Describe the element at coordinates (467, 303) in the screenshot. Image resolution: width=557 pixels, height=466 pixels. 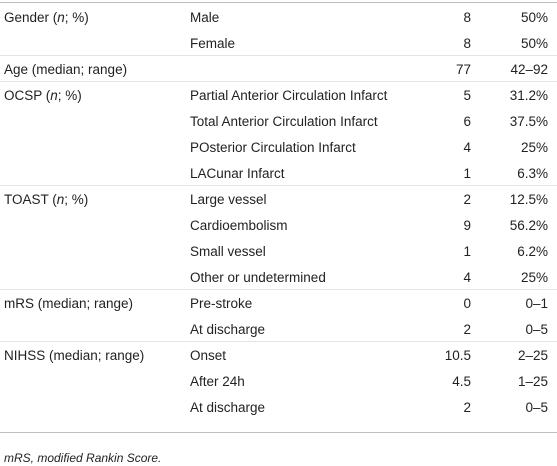
I see `count: 0` at that location.